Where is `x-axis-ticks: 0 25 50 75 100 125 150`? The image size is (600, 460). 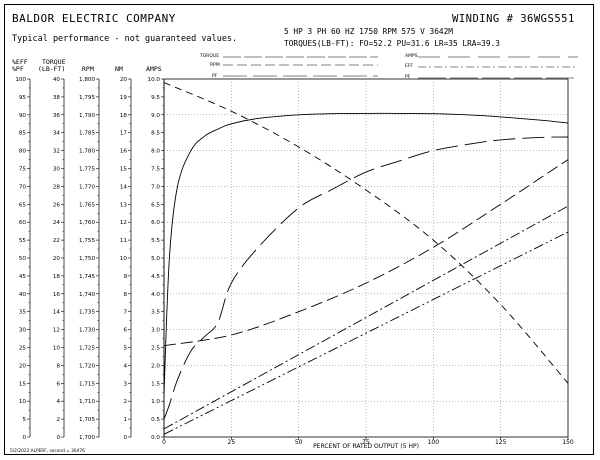
x-axis-ticks: 0 25 50 75 100 125 150 is located at coordinates (368, 441).